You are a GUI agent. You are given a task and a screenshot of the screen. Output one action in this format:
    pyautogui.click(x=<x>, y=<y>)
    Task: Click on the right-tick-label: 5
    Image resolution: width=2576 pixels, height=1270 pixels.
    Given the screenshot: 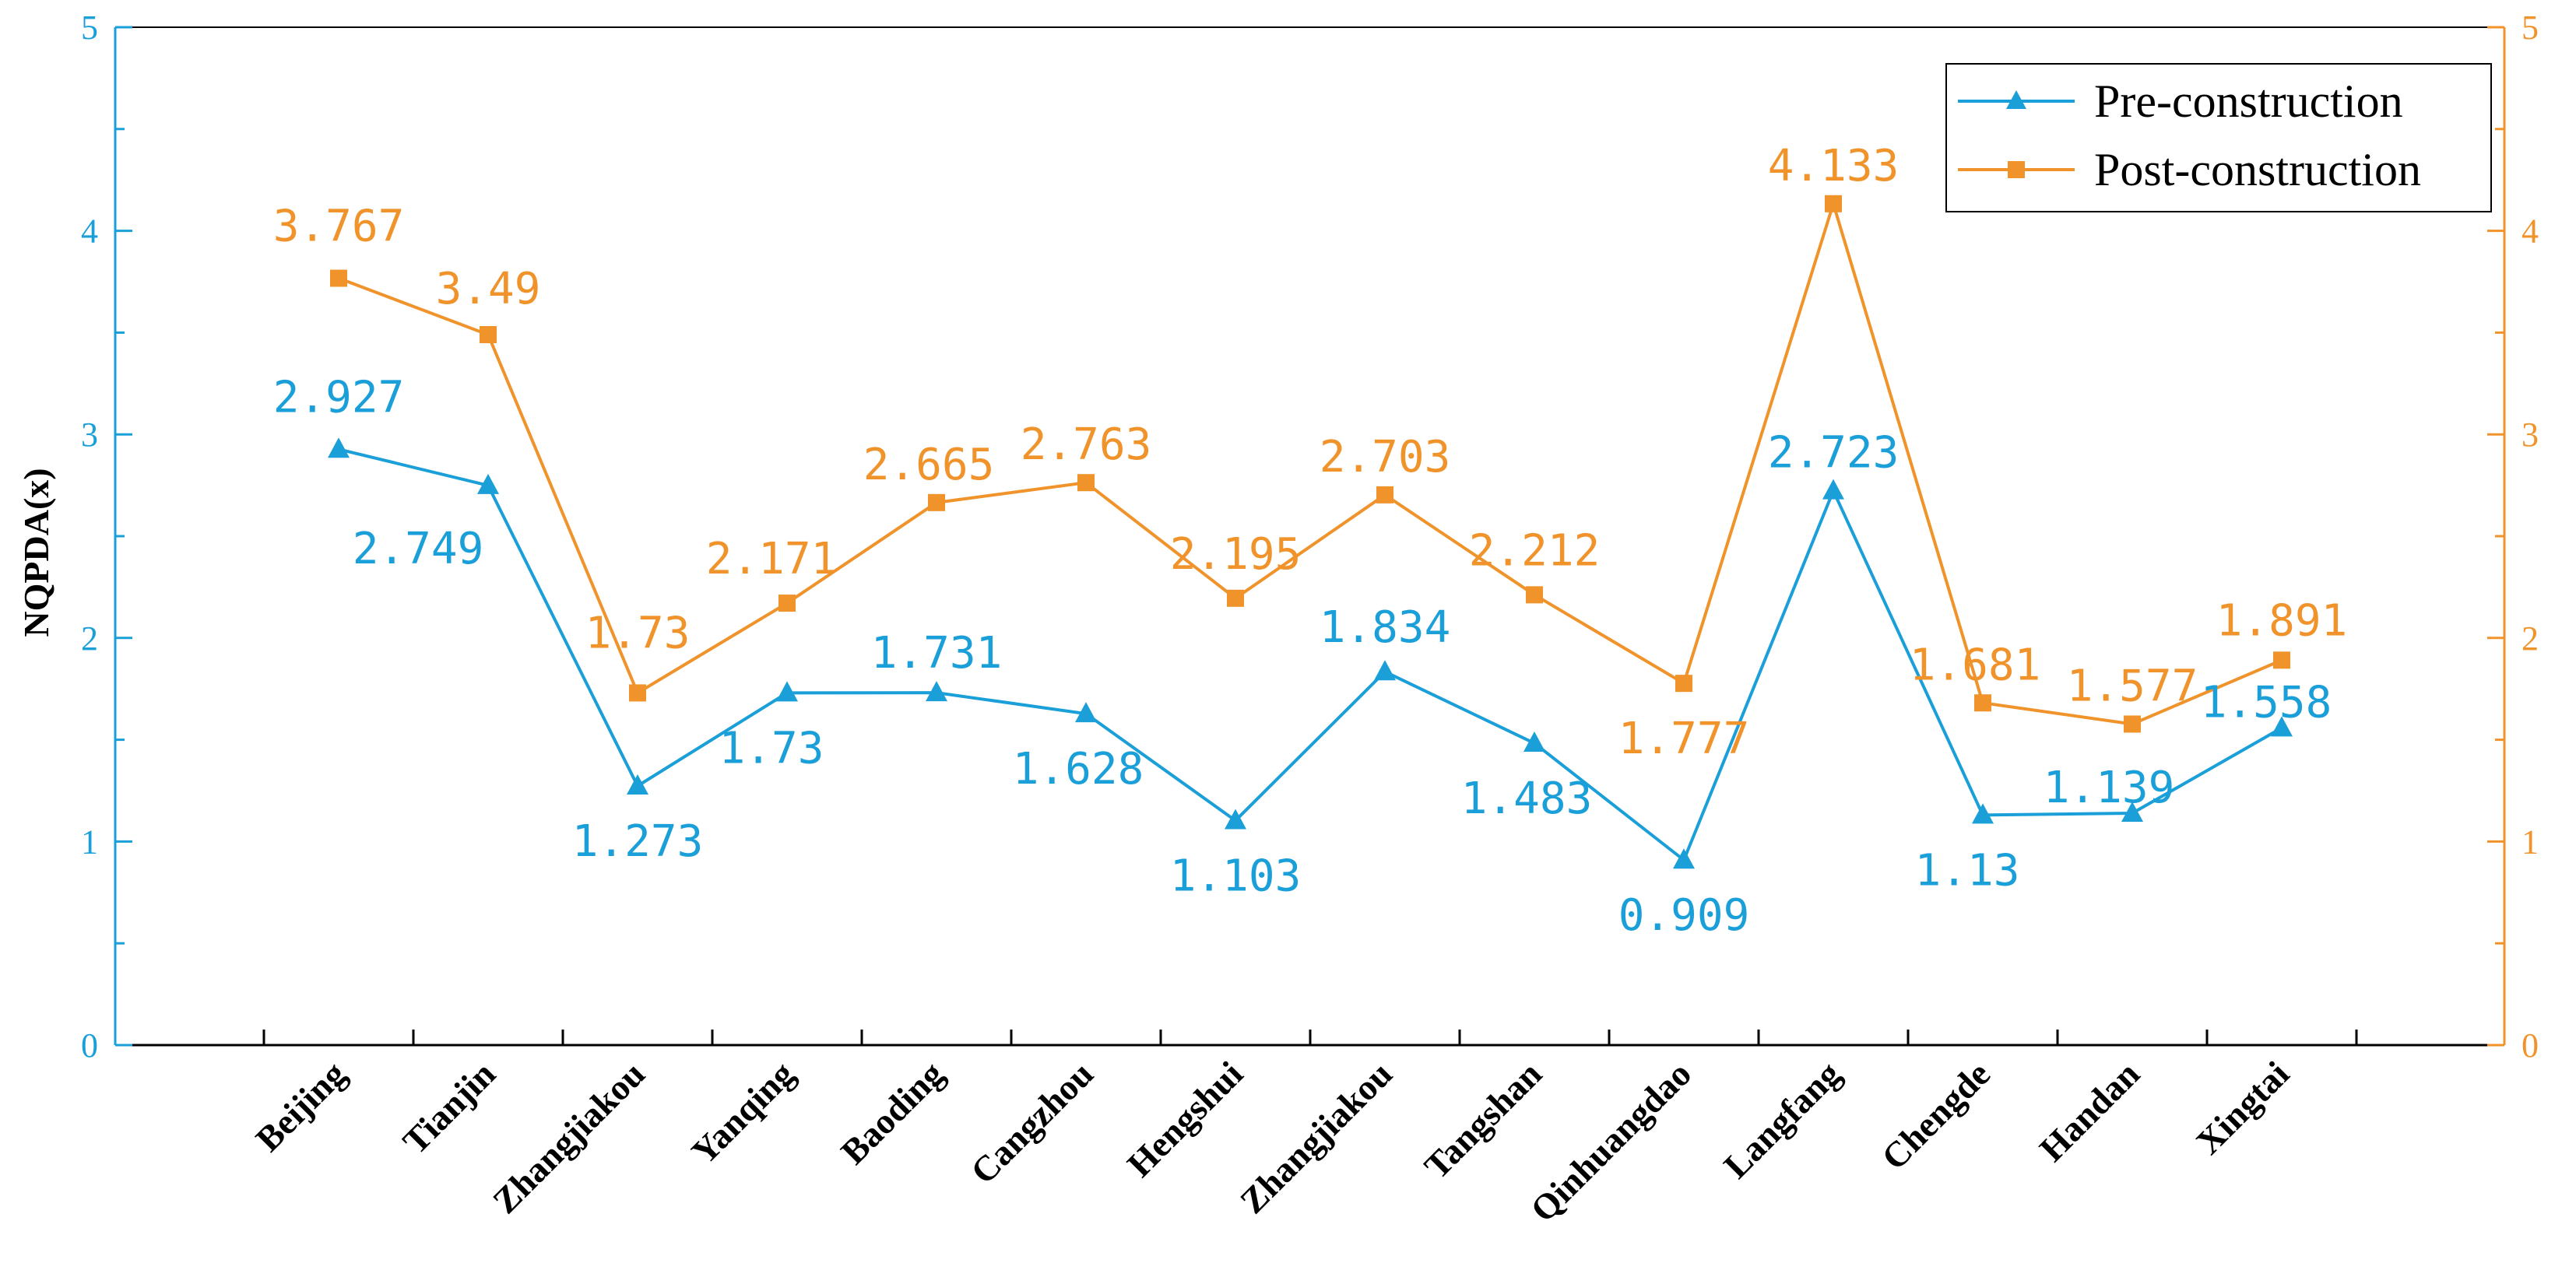 What is the action you would take?
    pyautogui.click(x=2531, y=28)
    